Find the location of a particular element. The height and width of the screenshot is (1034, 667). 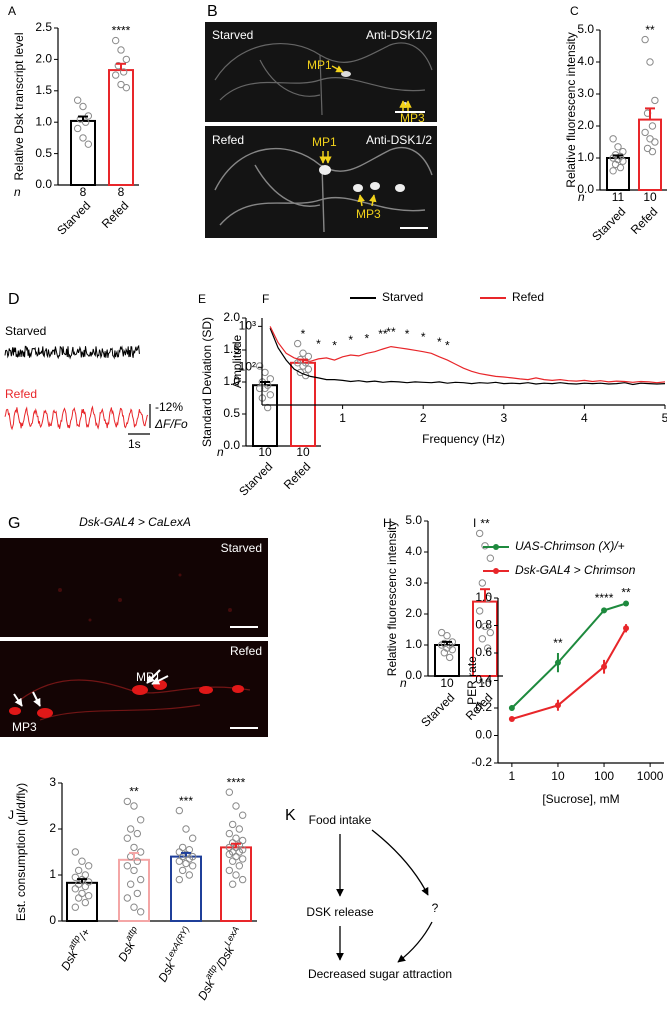

condition-label: Starved is located at coordinates (241, 548).